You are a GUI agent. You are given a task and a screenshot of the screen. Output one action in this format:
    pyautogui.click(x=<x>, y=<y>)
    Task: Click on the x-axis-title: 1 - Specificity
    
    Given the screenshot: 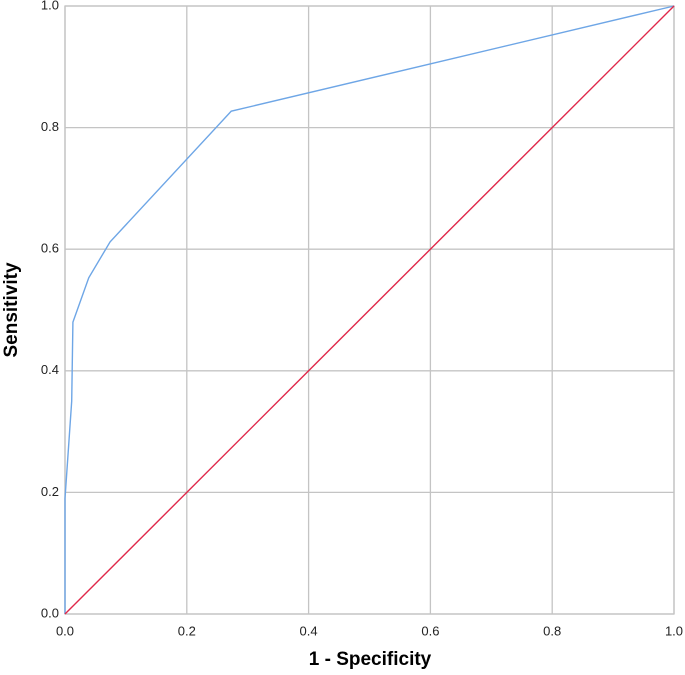 What is the action you would take?
    pyautogui.click(x=370, y=659)
    